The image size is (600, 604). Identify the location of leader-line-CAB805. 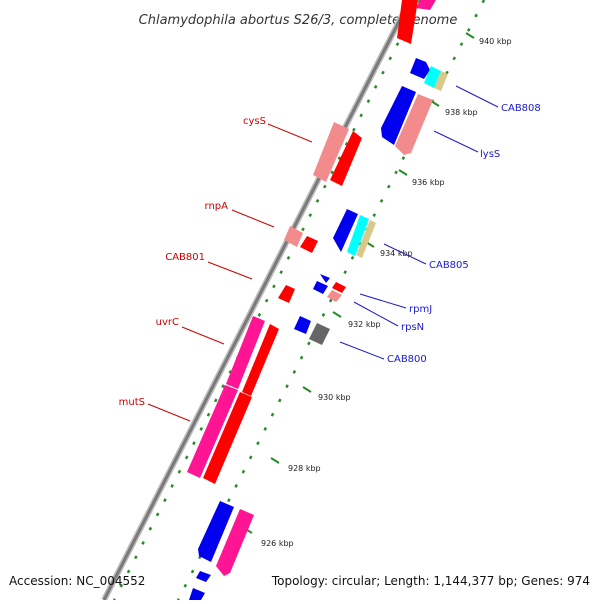
(405, 254).